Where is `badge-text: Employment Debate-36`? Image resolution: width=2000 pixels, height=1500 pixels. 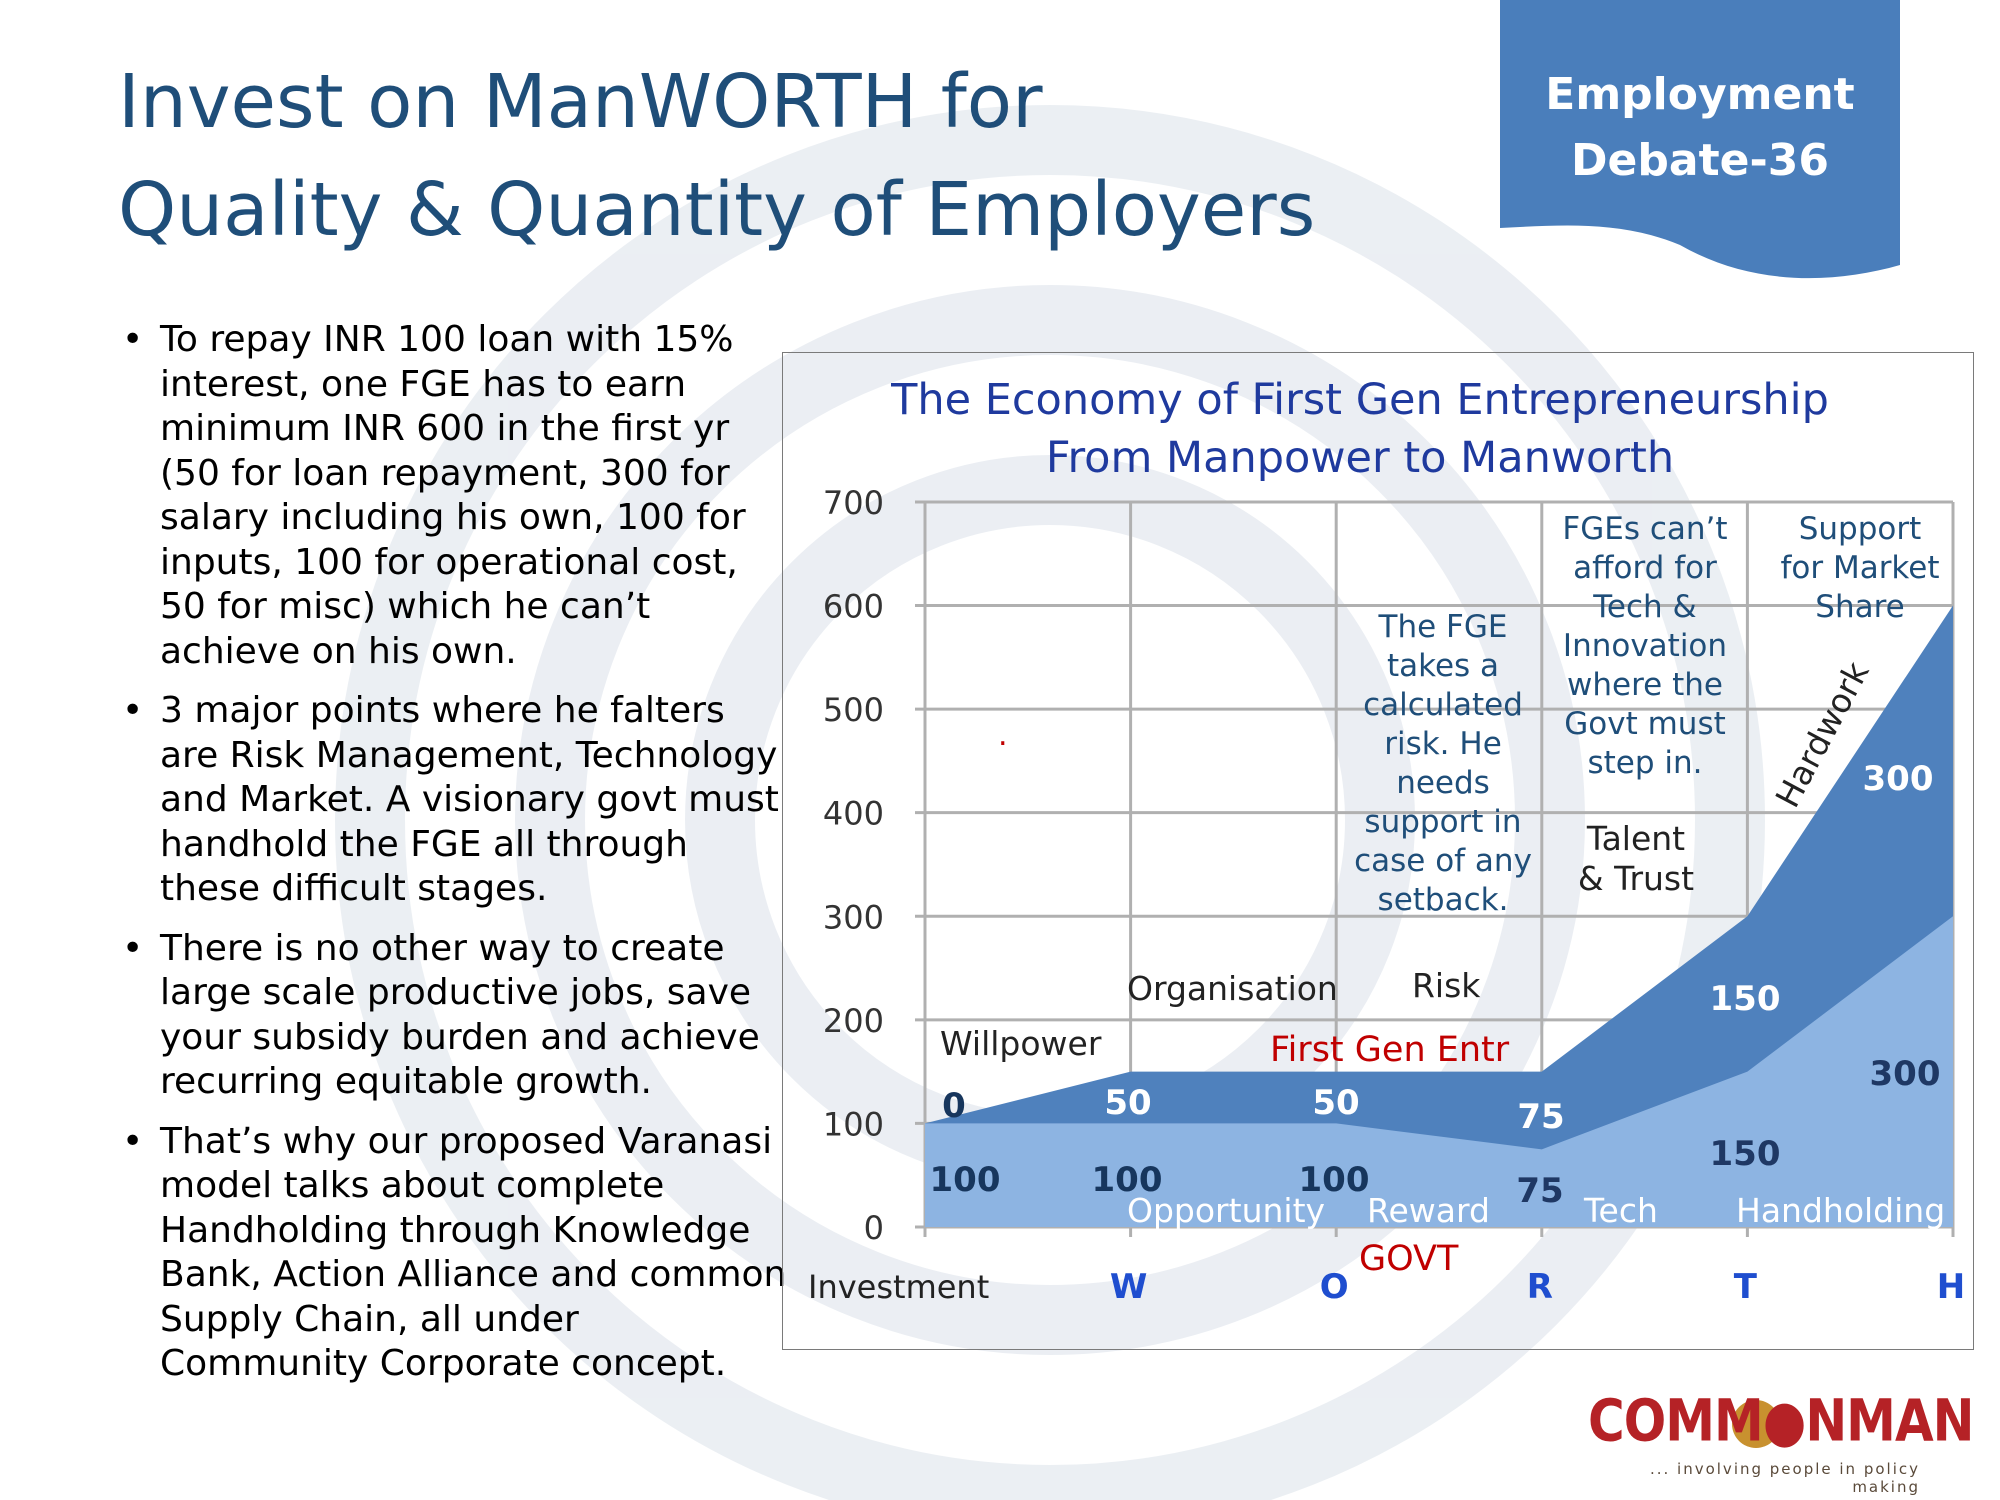 badge-text: Employment Debate-36 is located at coordinates (1700, 128).